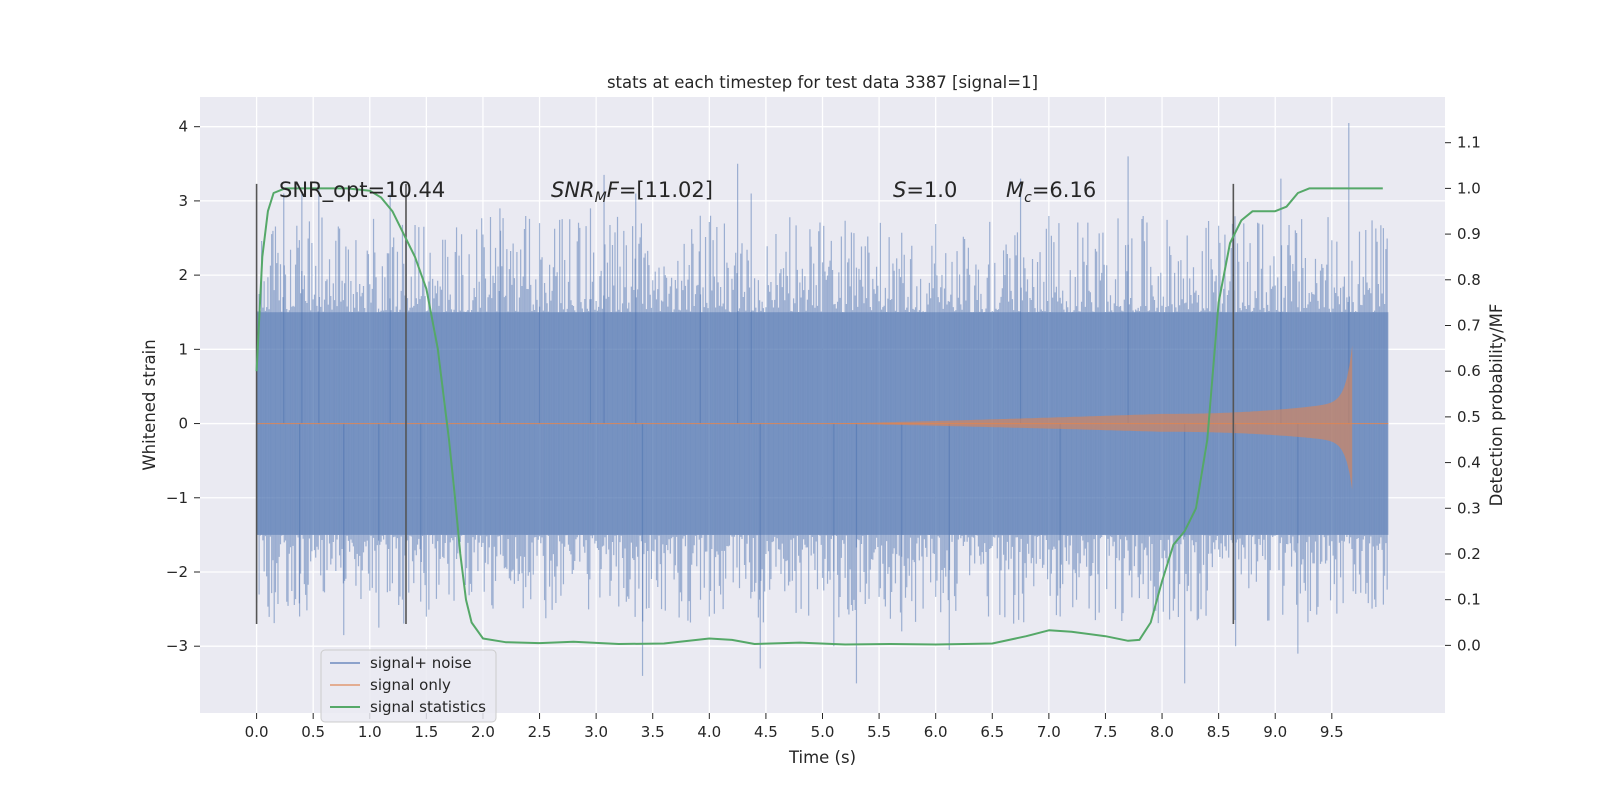 This screenshot has height=800, width=1600. I want to click on x-tick-label: 1.0, so click(370, 732).